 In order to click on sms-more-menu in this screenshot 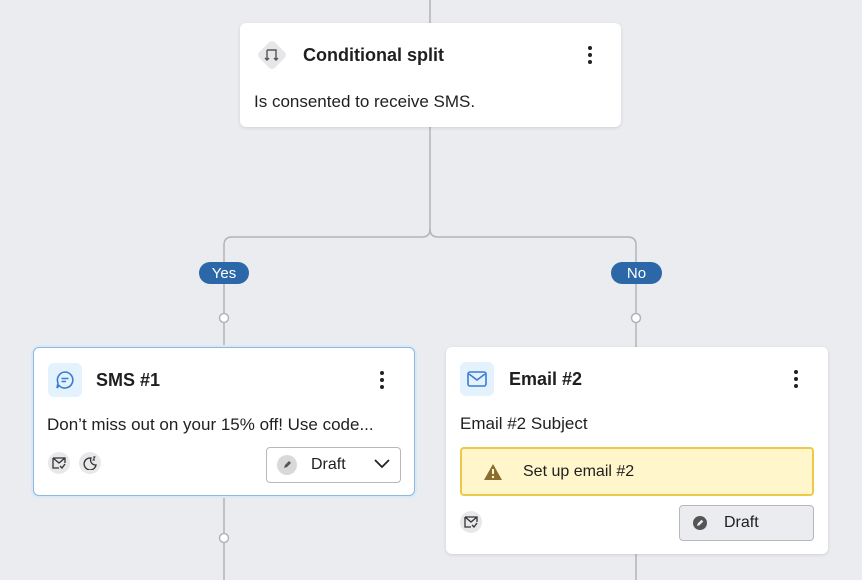, I will do `click(382, 380)`.